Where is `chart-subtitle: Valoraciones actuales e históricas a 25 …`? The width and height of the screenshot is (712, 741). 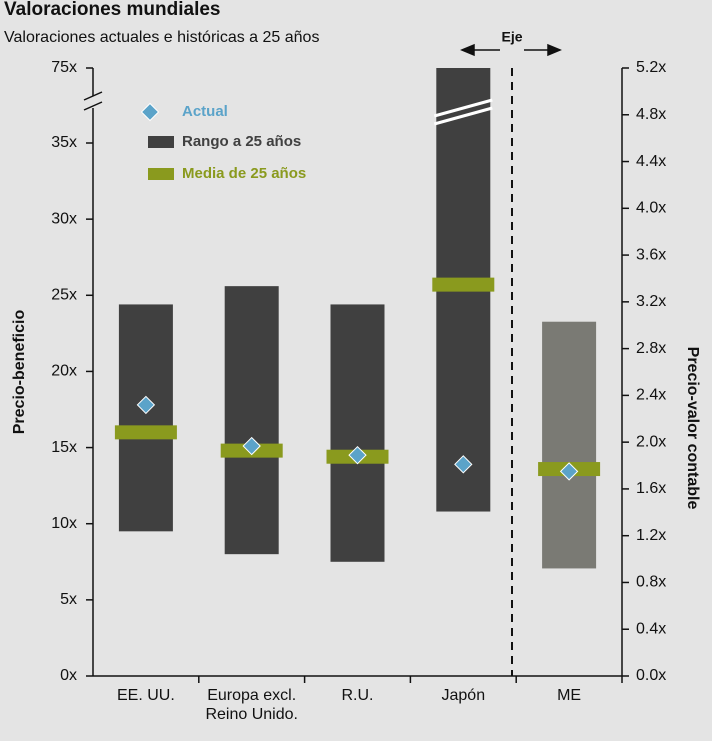
chart-subtitle: Valoraciones actuales e históricas a 25 … is located at coordinates (161, 37).